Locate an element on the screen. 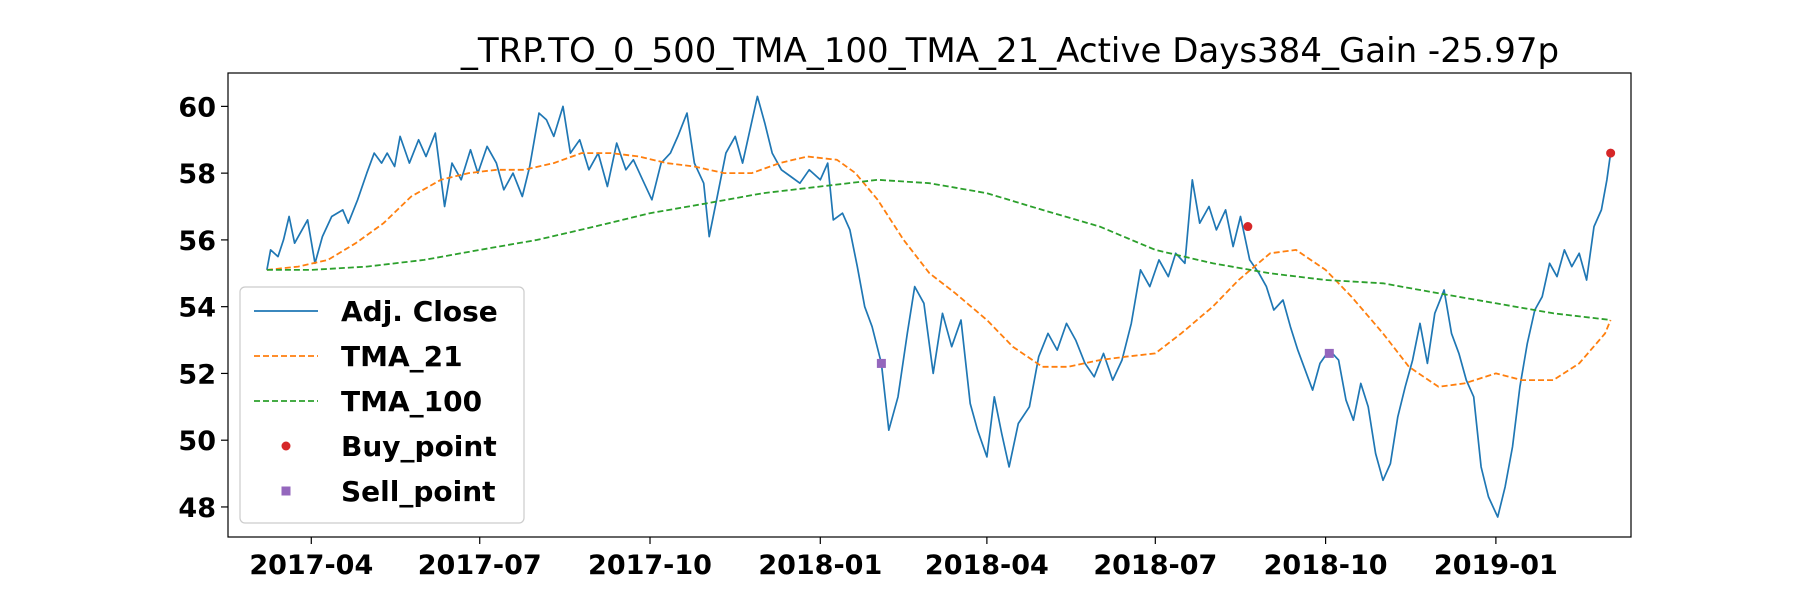 The height and width of the screenshot is (604, 1800). y-tick-label: 56 is located at coordinates (197, 241).